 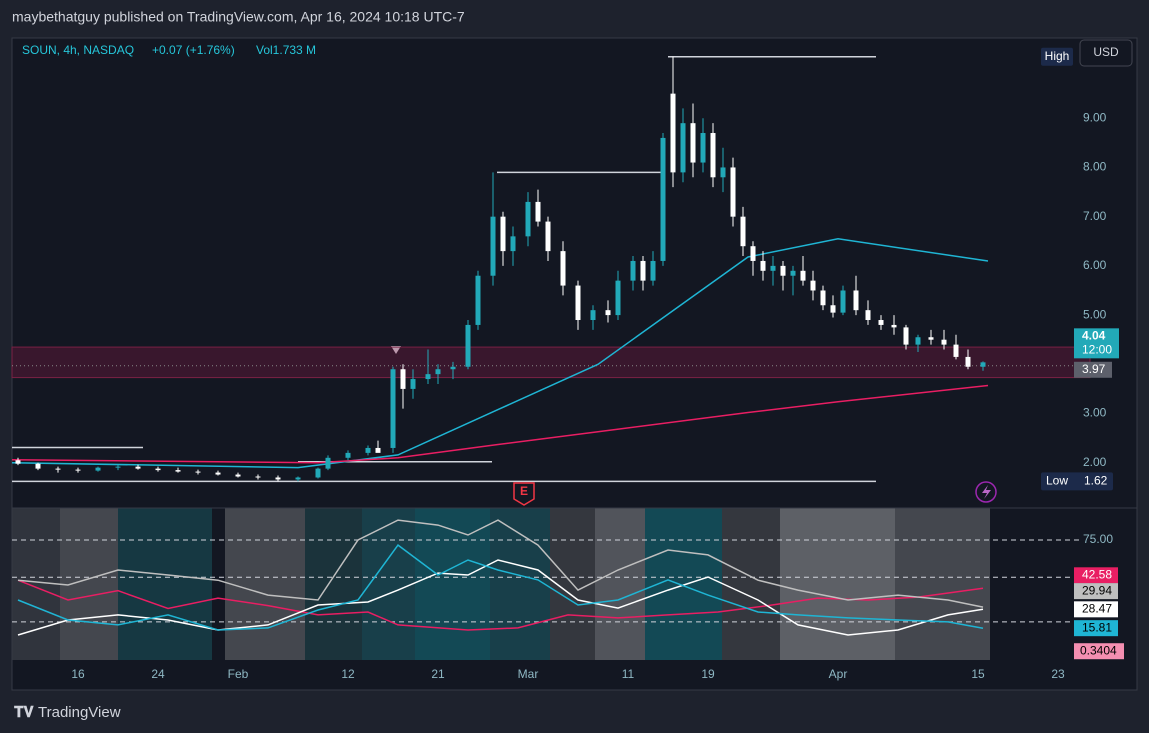 I want to click on prev-price-badge, so click(x=1093, y=369).